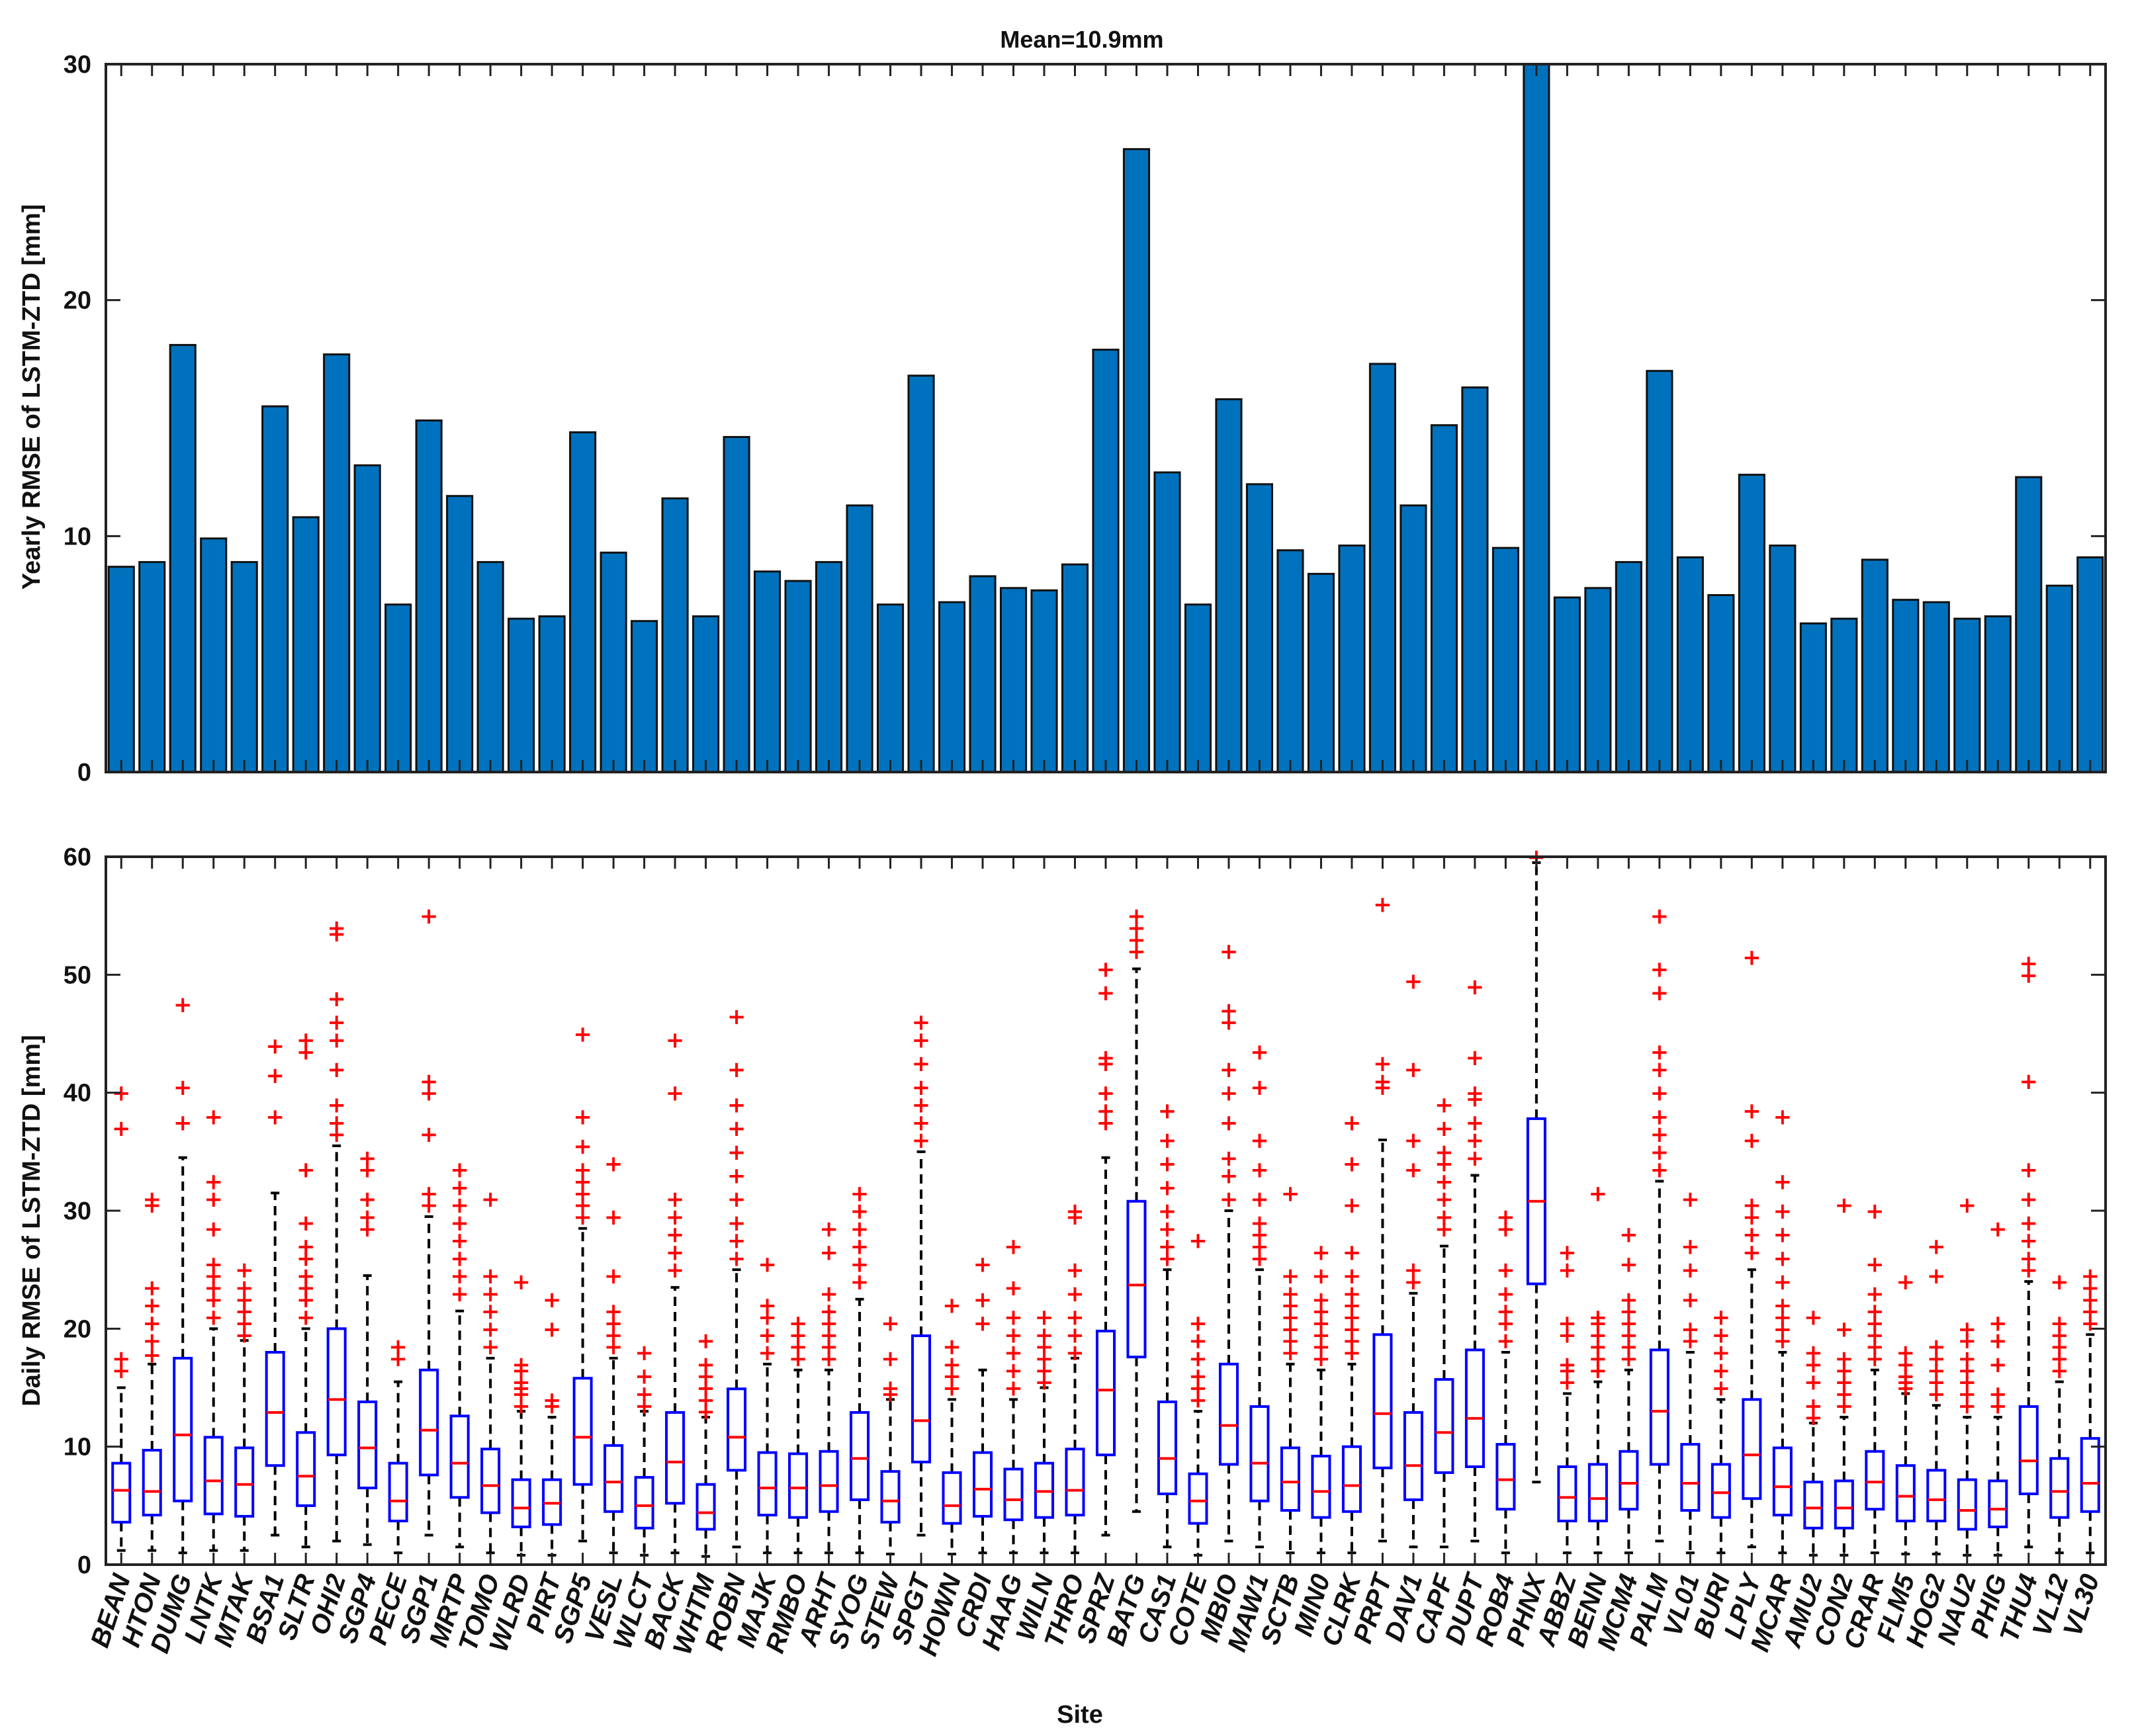 Image resolution: width=2136 pixels, height=1736 pixels. Describe the element at coordinates (78, 65) in the screenshot. I see `top-y-tick-label: 30` at that location.